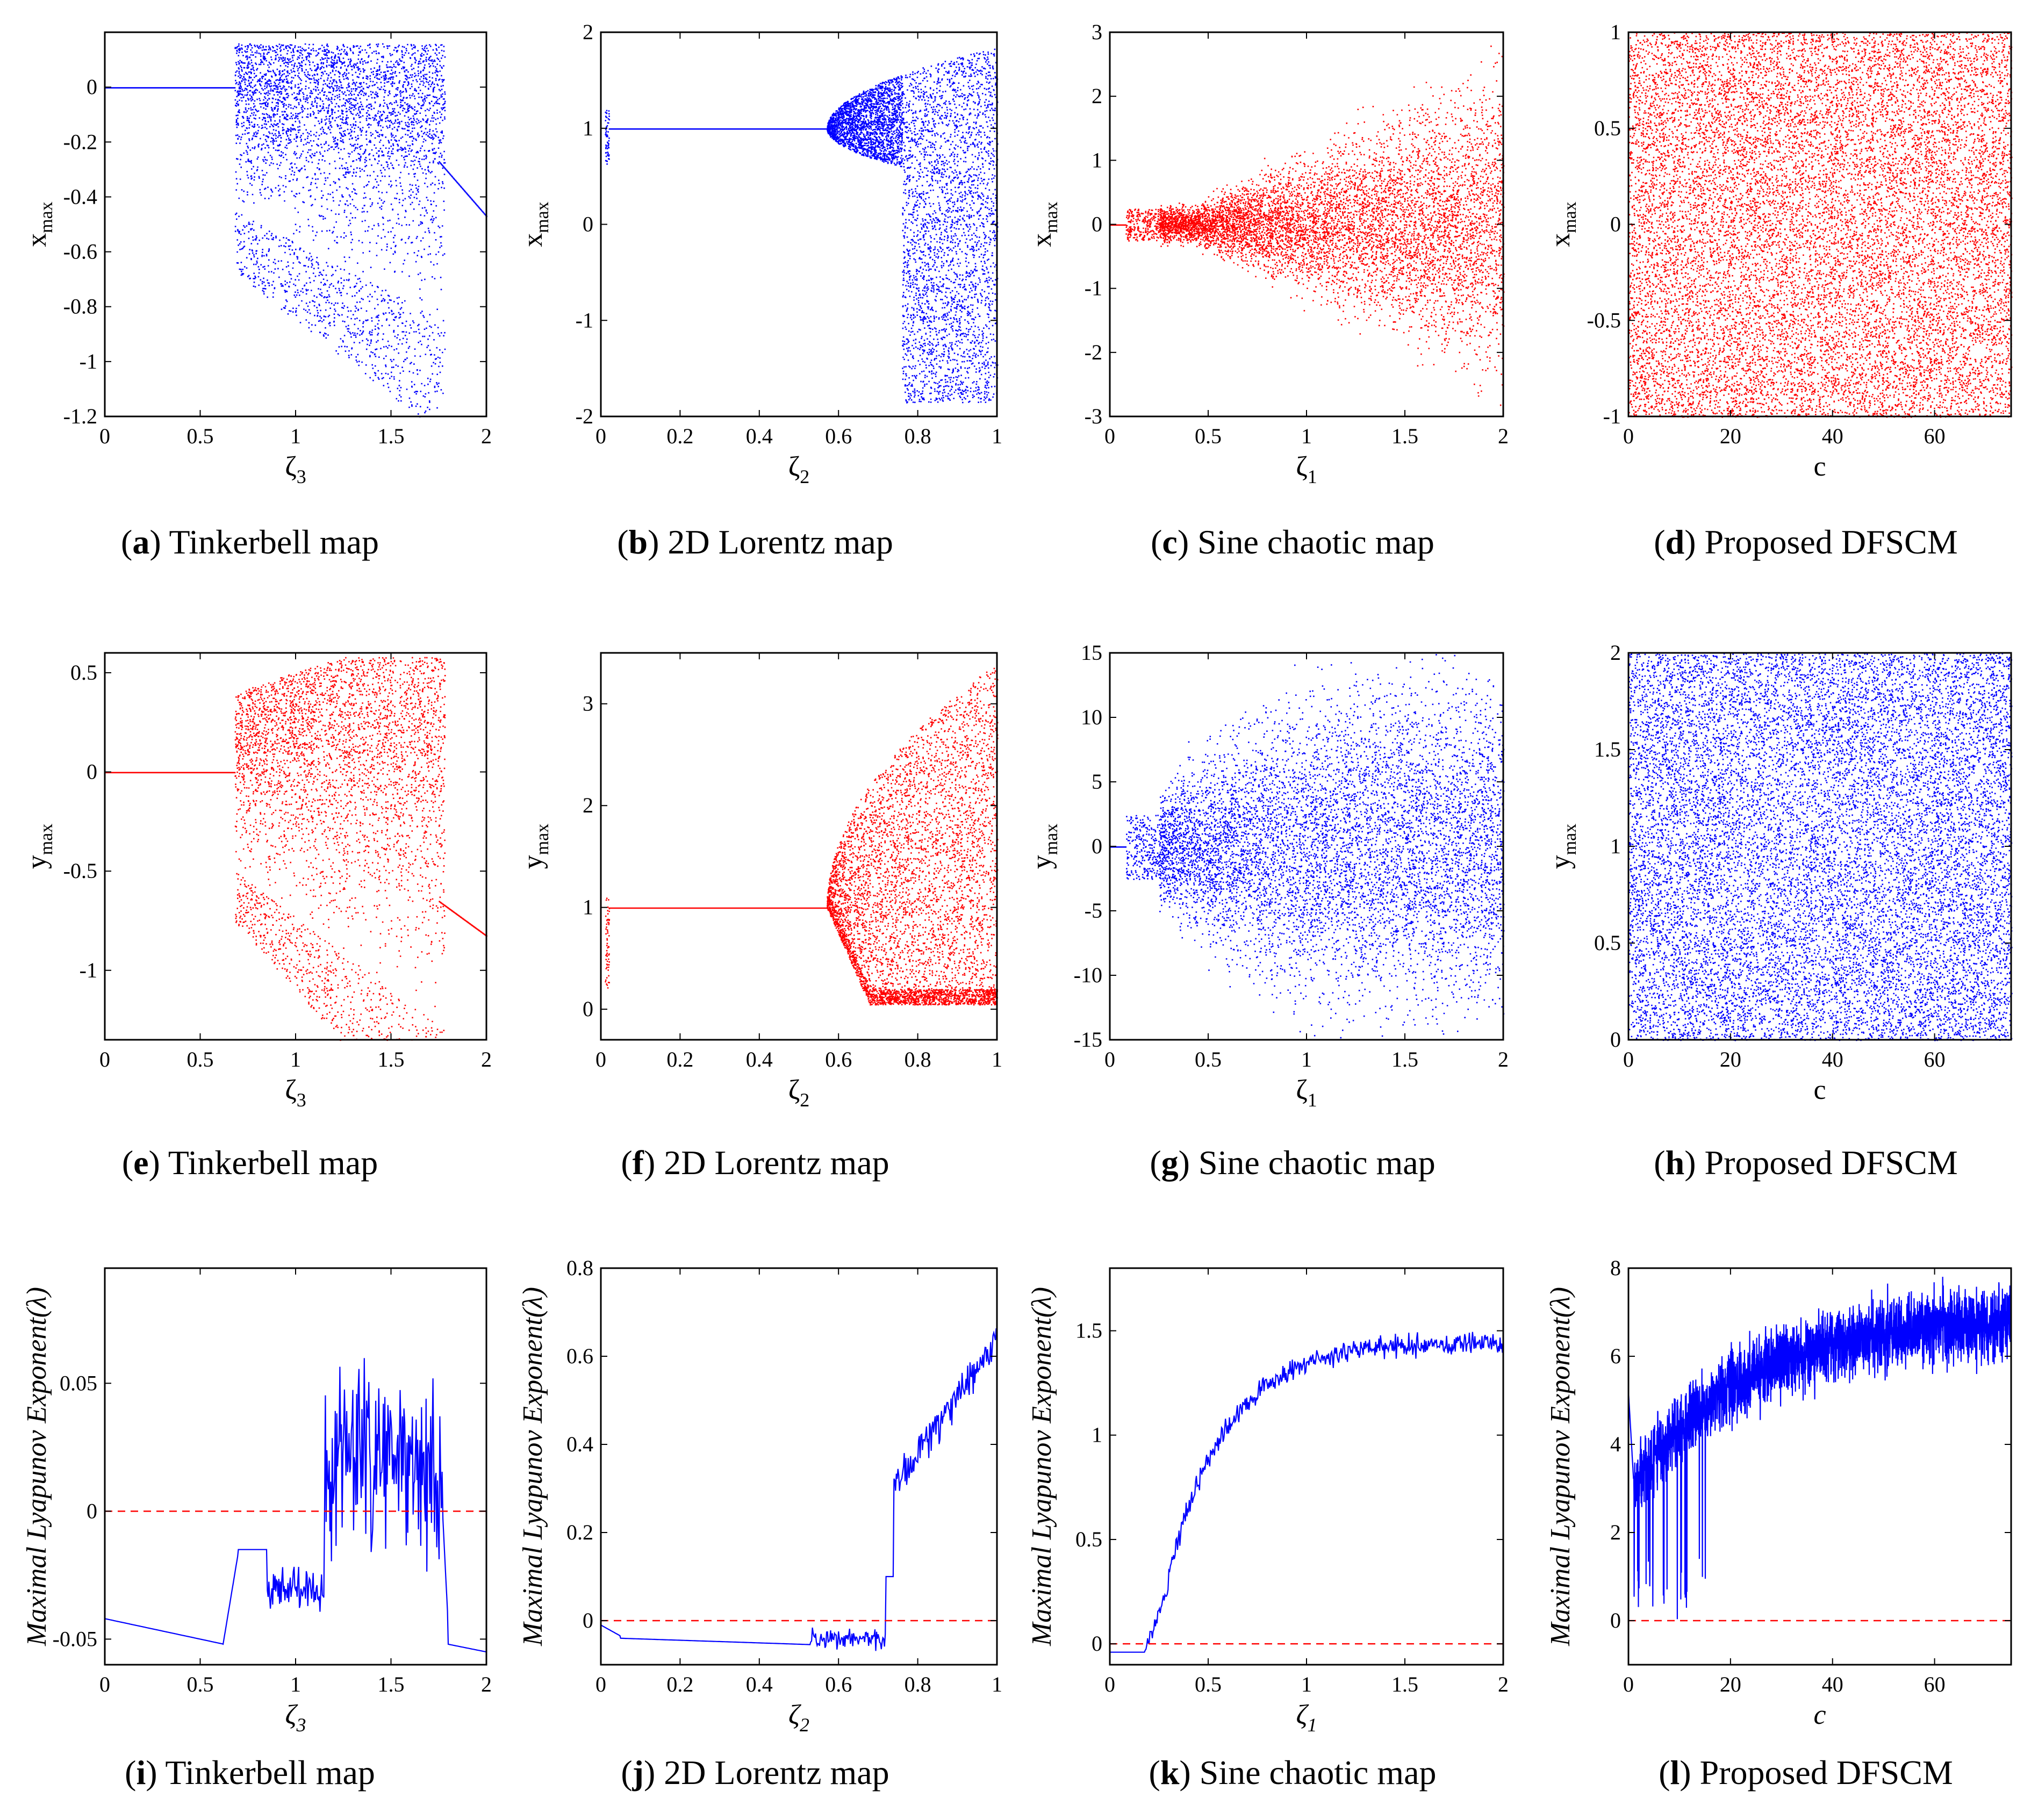  I want to click on x-tick-label: 0.2, so click(679, 1059).